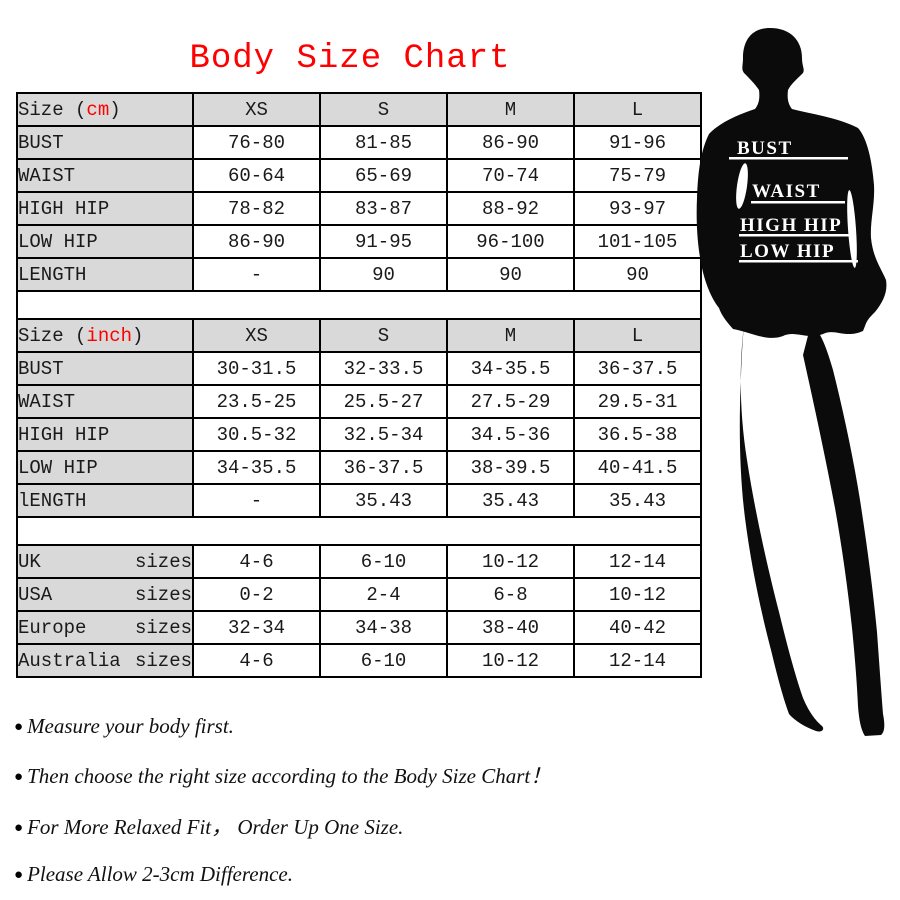 Image resolution: width=900 pixels, height=900 pixels. Describe the element at coordinates (334, 874) in the screenshot. I see `note-line: ● Please Allow 2-3cm Difference.` at that location.